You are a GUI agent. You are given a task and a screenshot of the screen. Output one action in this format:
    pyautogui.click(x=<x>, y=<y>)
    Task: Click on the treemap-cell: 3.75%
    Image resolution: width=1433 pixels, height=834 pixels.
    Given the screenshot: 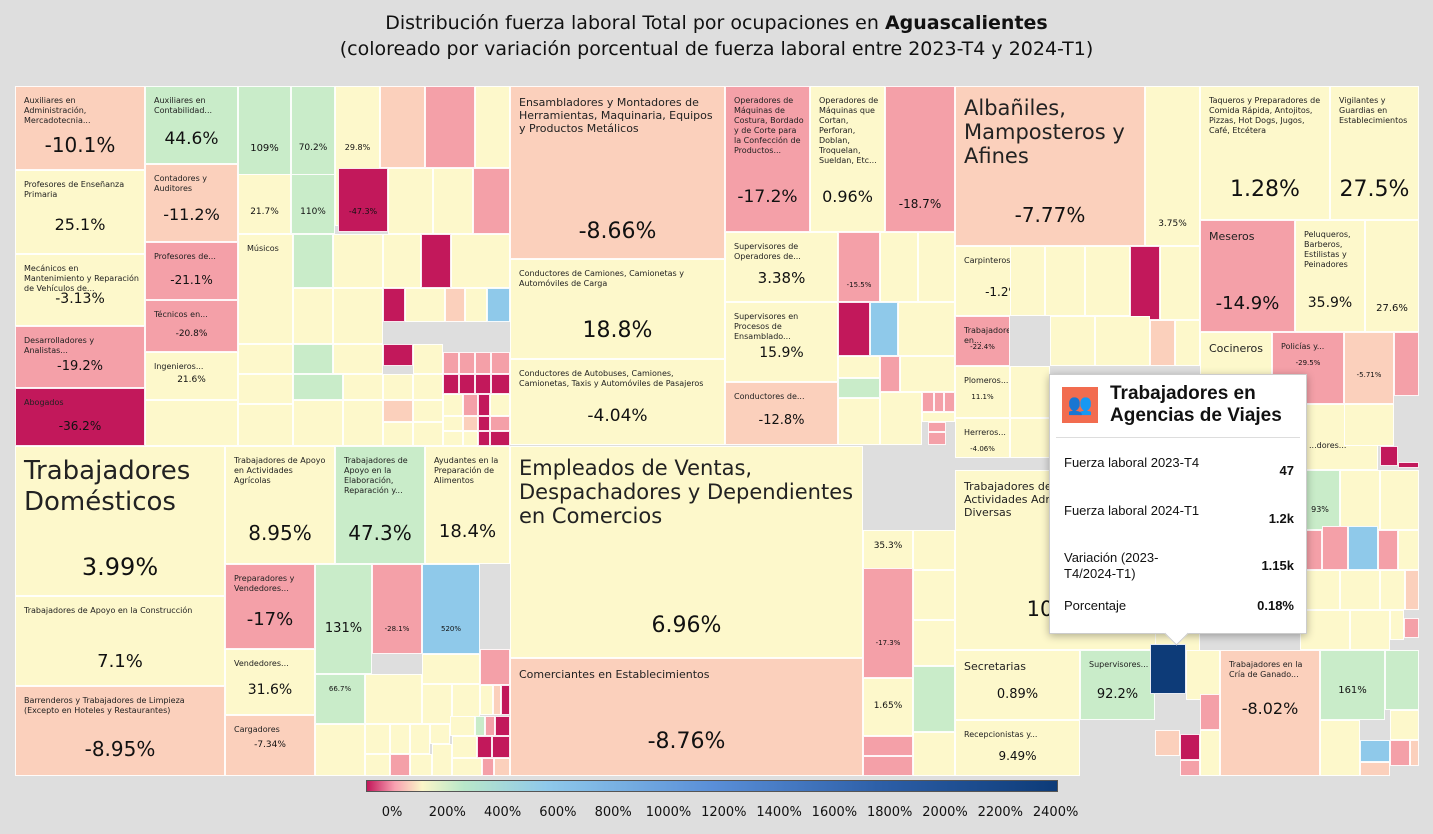 What is the action you would take?
    pyautogui.click(x=1172, y=166)
    